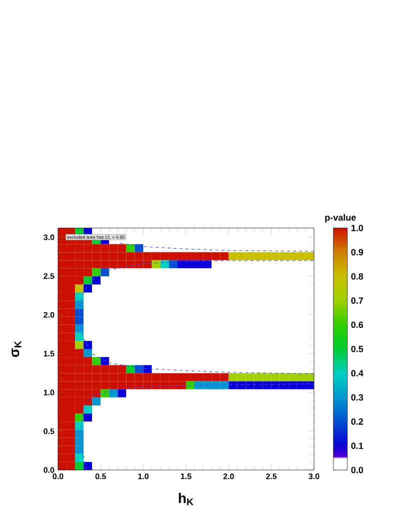  I want to click on y-tick-label: 3.0, so click(49, 237).